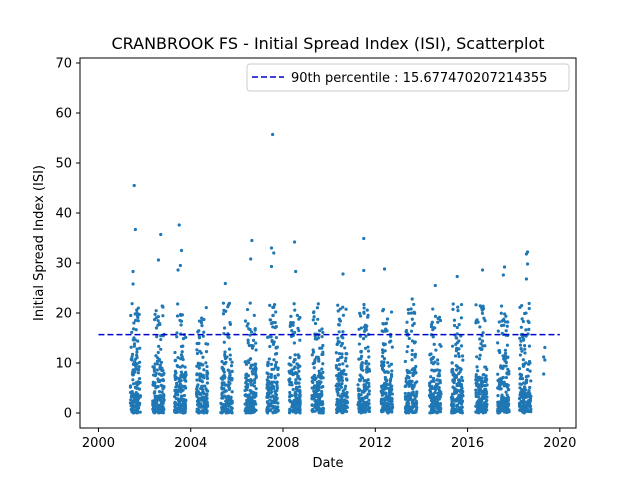 The width and height of the screenshot is (640, 480). I want to click on x-axis-label: Date, so click(327, 463).